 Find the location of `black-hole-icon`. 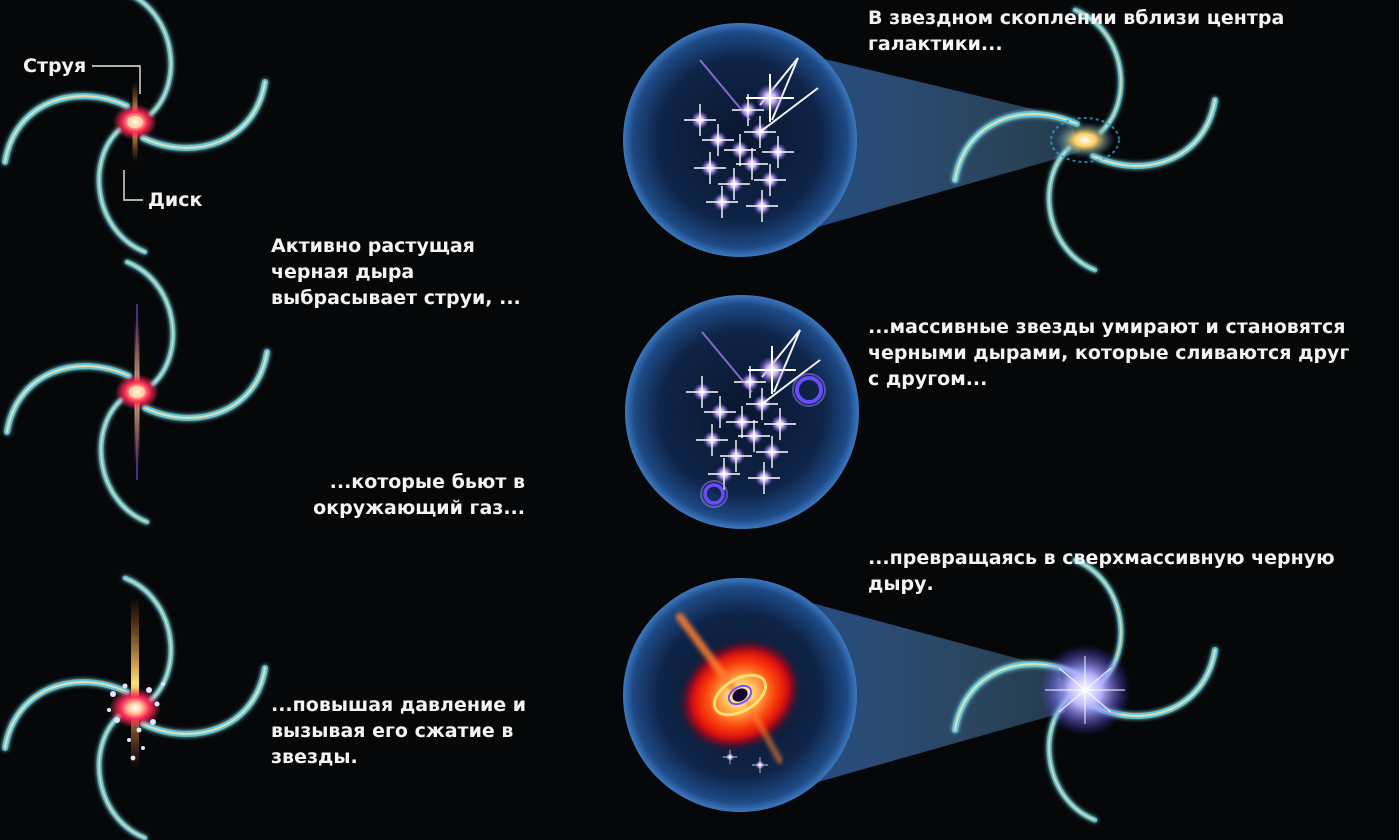

black-hole-icon is located at coordinates (737, 688).